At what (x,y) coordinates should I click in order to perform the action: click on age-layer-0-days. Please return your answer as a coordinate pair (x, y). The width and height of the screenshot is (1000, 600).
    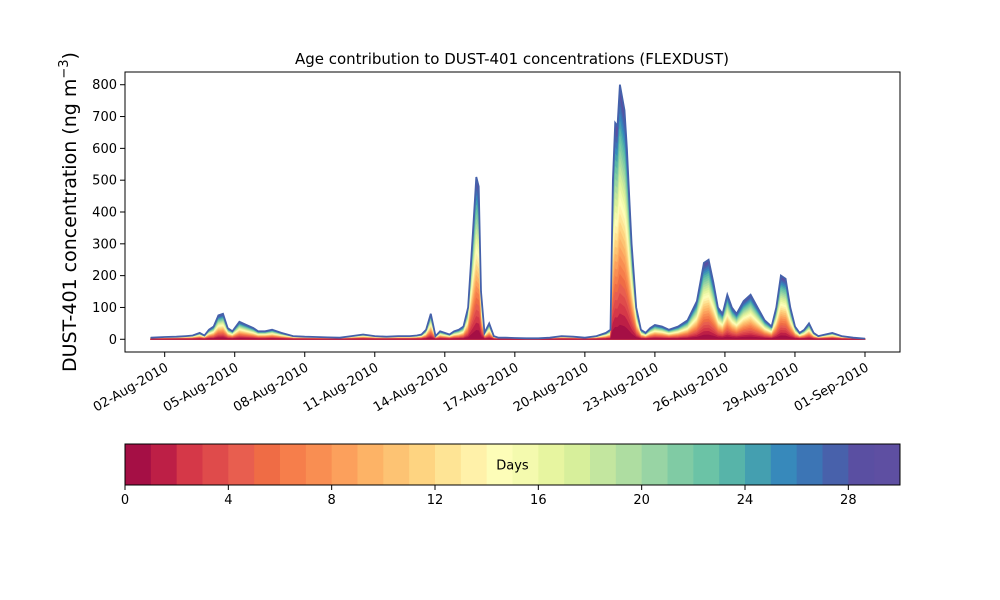
    Looking at the image, I should click on (508, 332).